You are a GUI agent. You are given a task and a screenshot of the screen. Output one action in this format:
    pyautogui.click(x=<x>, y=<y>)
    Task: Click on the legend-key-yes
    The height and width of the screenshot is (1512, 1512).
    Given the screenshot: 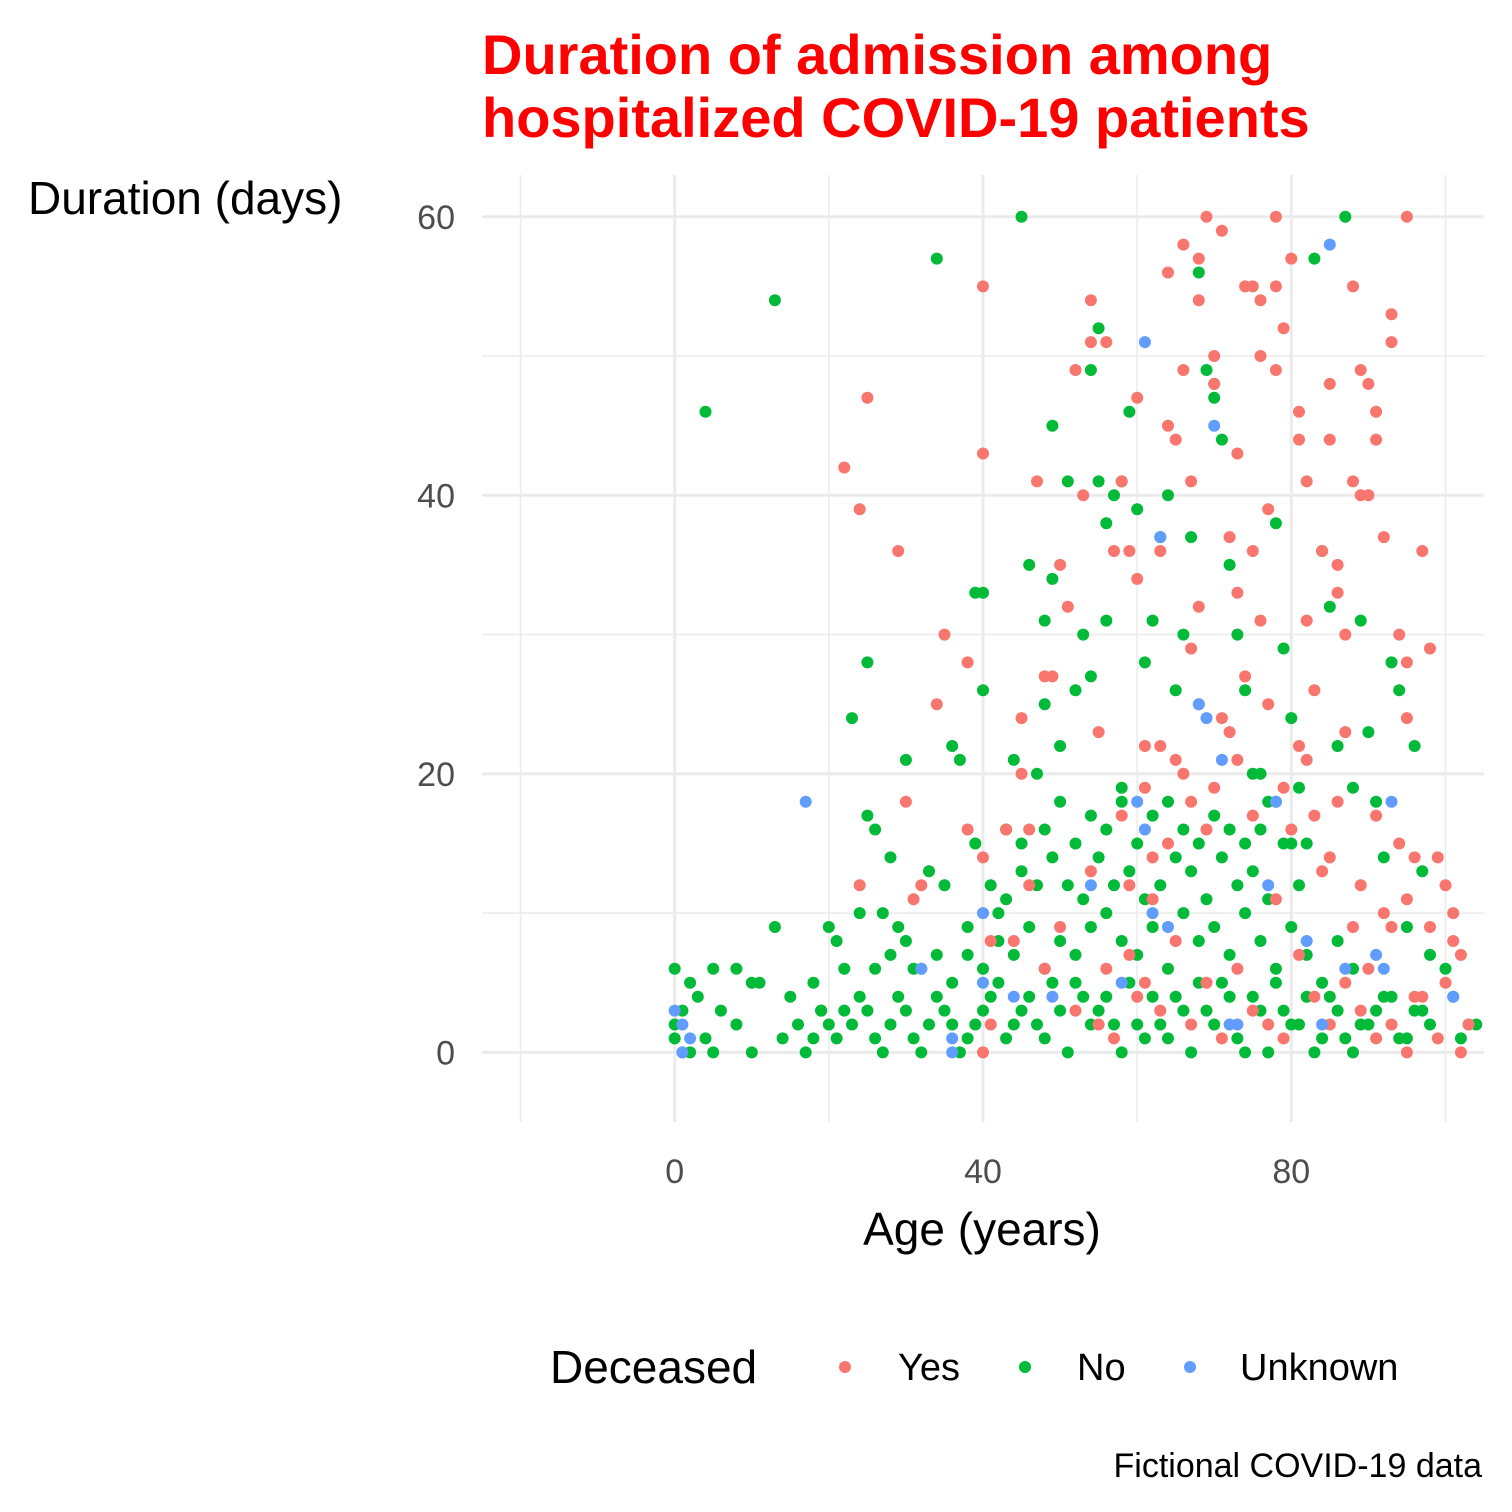 What is the action you would take?
    pyautogui.click(x=845, y=1367)
    